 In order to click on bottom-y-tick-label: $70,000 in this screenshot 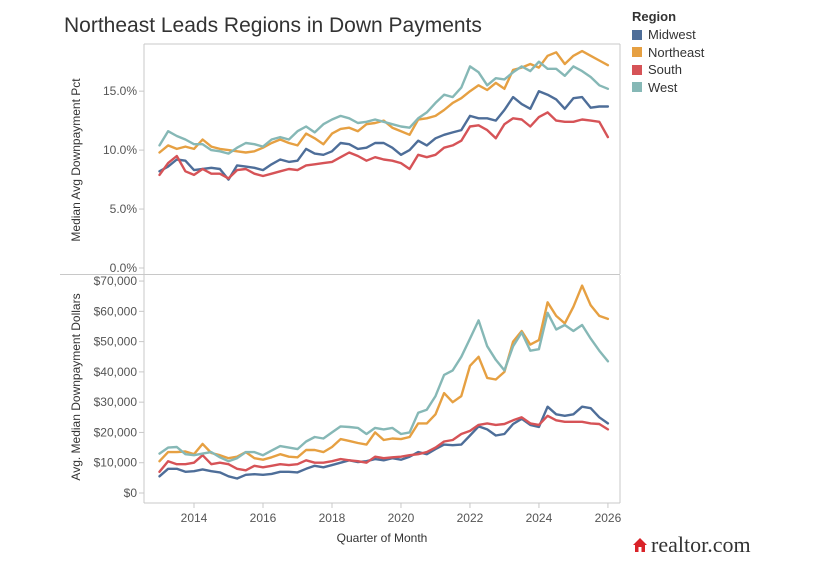, I will do `click(116, 281)`.